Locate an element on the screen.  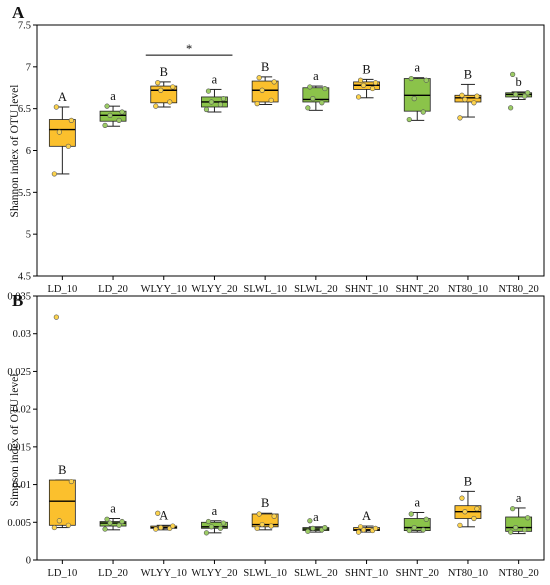
y-tick-label: 5 is located at coordinates (28, 235).